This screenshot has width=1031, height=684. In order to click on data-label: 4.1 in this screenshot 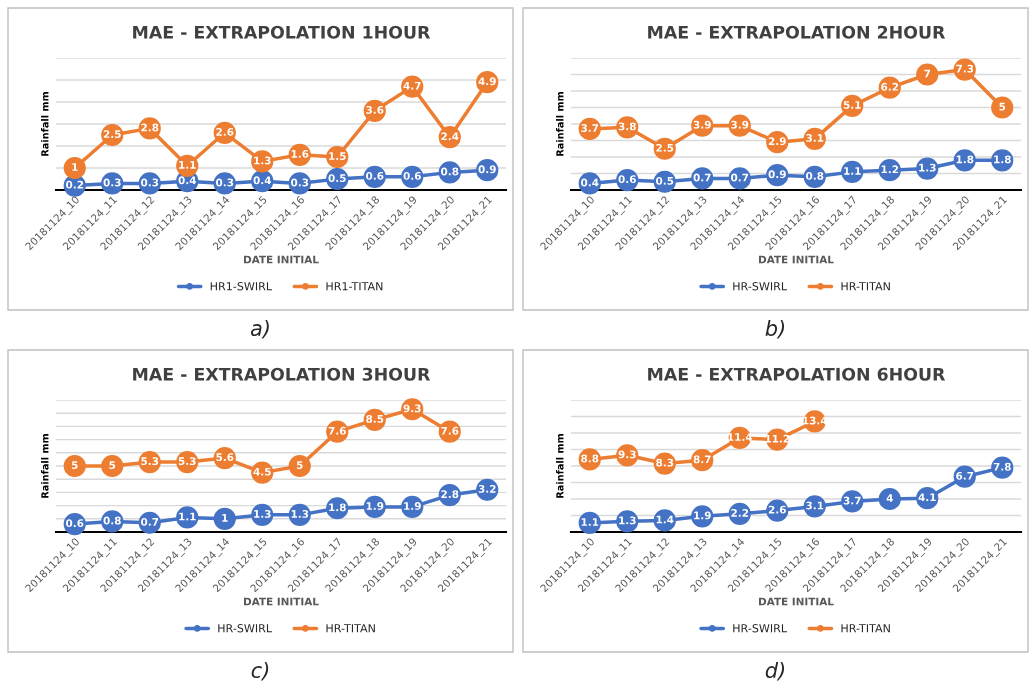, I will do `click(927, 497)`.